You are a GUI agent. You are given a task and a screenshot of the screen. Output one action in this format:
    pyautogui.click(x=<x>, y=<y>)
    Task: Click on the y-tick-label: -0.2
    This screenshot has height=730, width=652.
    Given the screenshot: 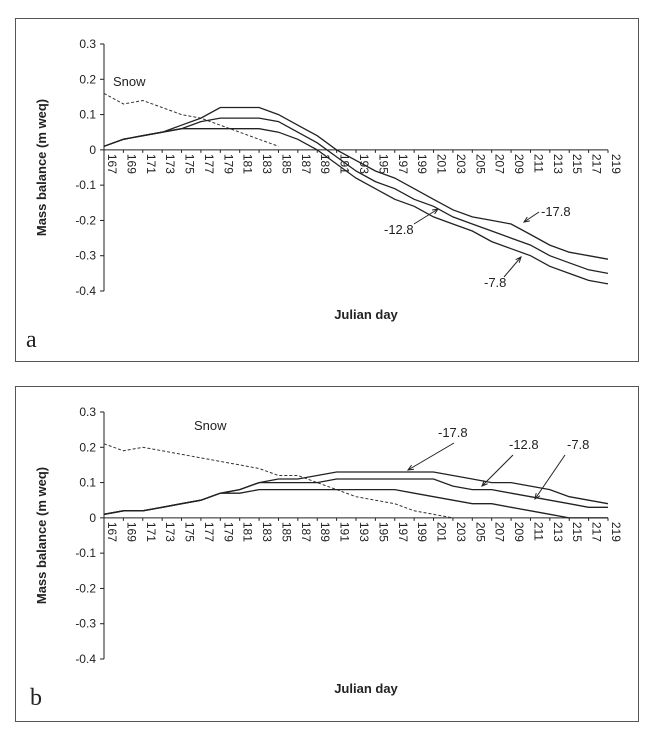 What is the action you would take?
    pyautogui.click(x=85, y=588)
    